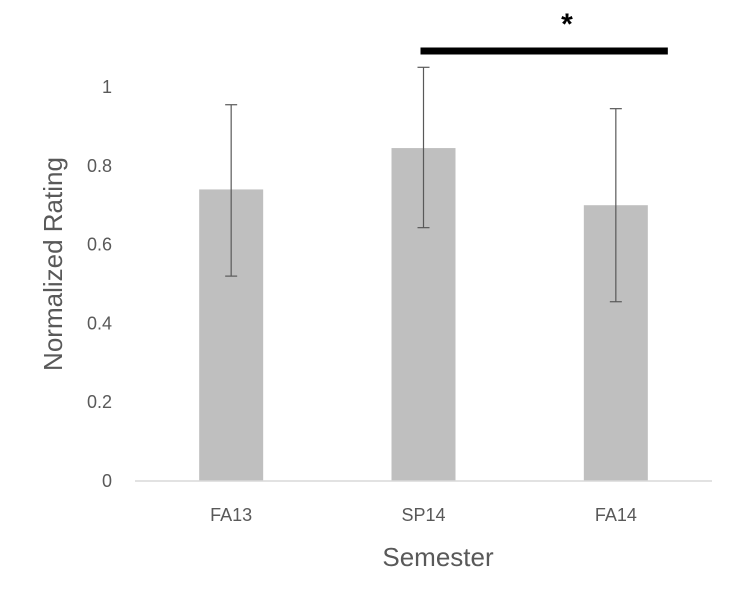 This screenshot has width=733, height=596. I want to click on y-tick-label: 0.2, so click(99, 402).